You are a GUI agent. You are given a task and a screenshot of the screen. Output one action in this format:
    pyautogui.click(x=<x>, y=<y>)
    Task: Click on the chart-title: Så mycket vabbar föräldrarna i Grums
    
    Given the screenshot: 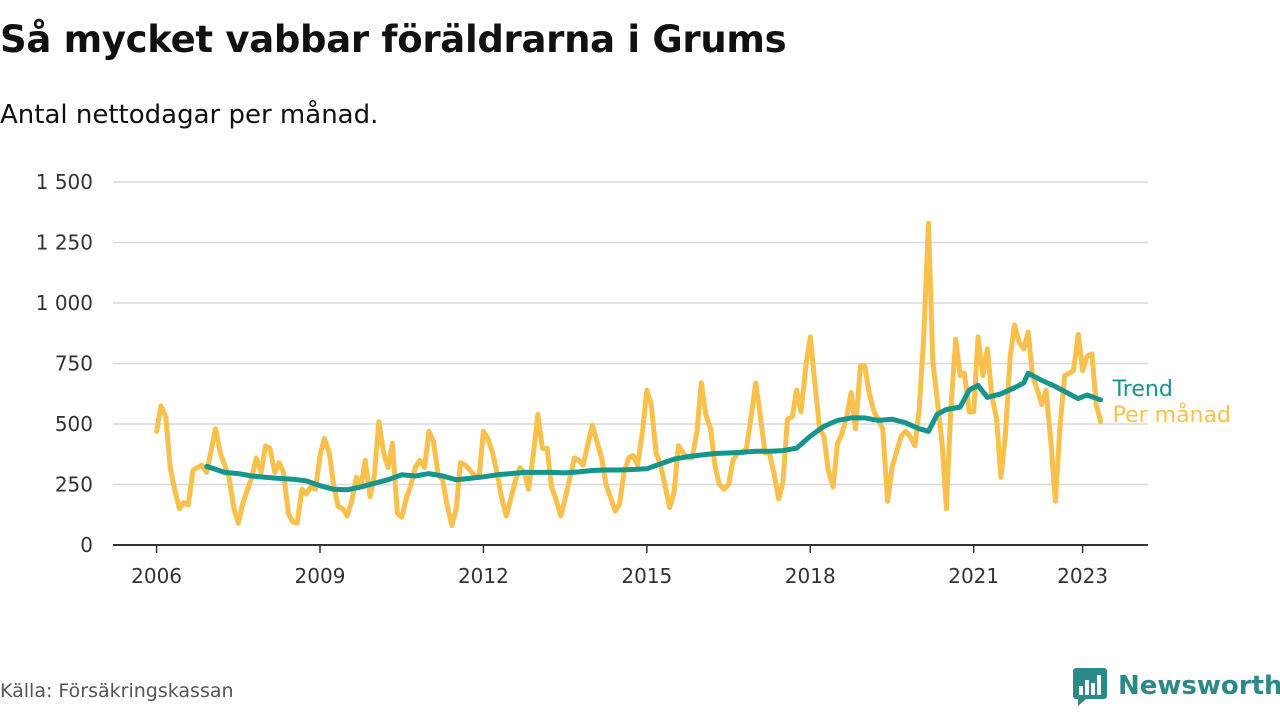 What is the action you would take?
    pyautogui.click(x=393, y=39)
    